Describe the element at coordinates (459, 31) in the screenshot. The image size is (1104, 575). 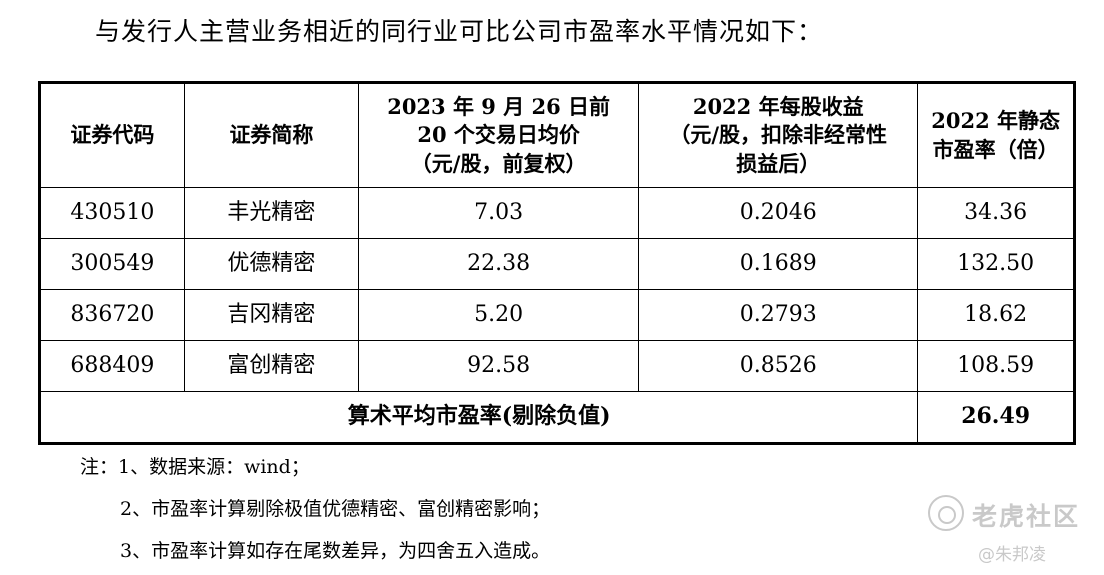
I see `intro-text: 与发行人主营业务相近的同行业可比公司市盈率水平情况如下：` at that location.